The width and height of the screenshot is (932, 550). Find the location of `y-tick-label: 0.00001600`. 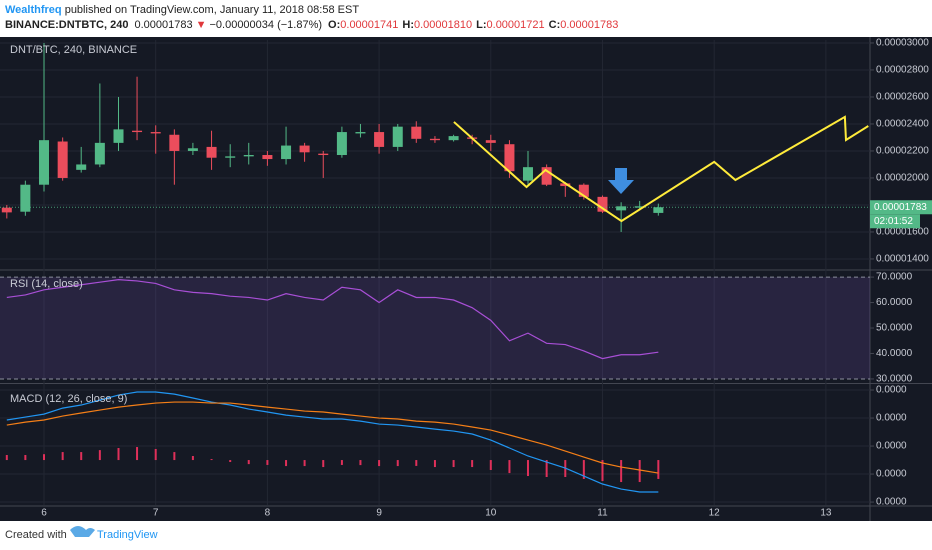

y-tick-label: 0.00001600 is located at coordinates (902, 232).